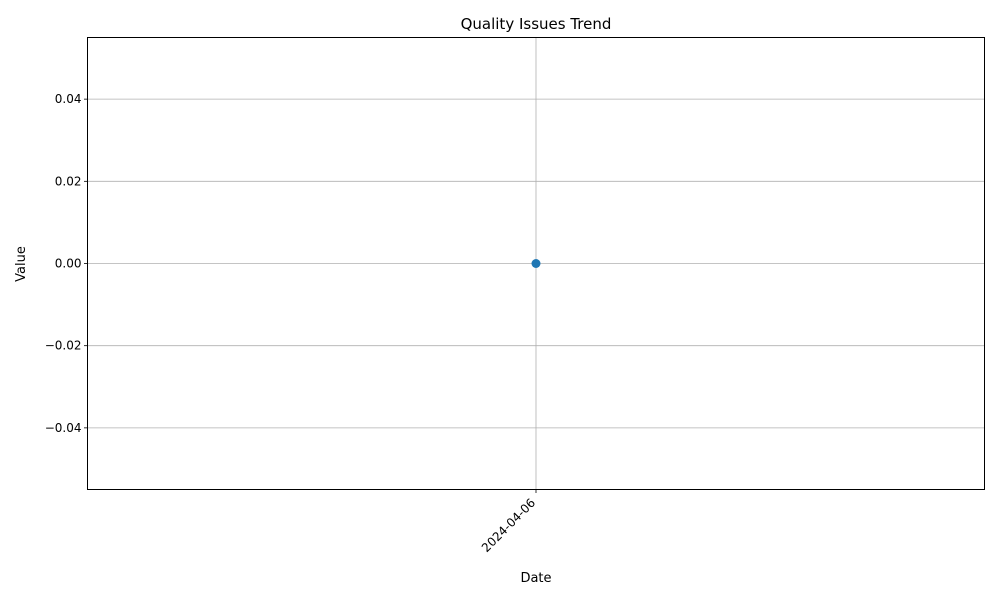 The width and height of the screenshot is (1000, 600). What do you see at coordinates (63, 428) in the screenshot?
I see `y-tick-label: −0.04` at bounding box center [63, 428].